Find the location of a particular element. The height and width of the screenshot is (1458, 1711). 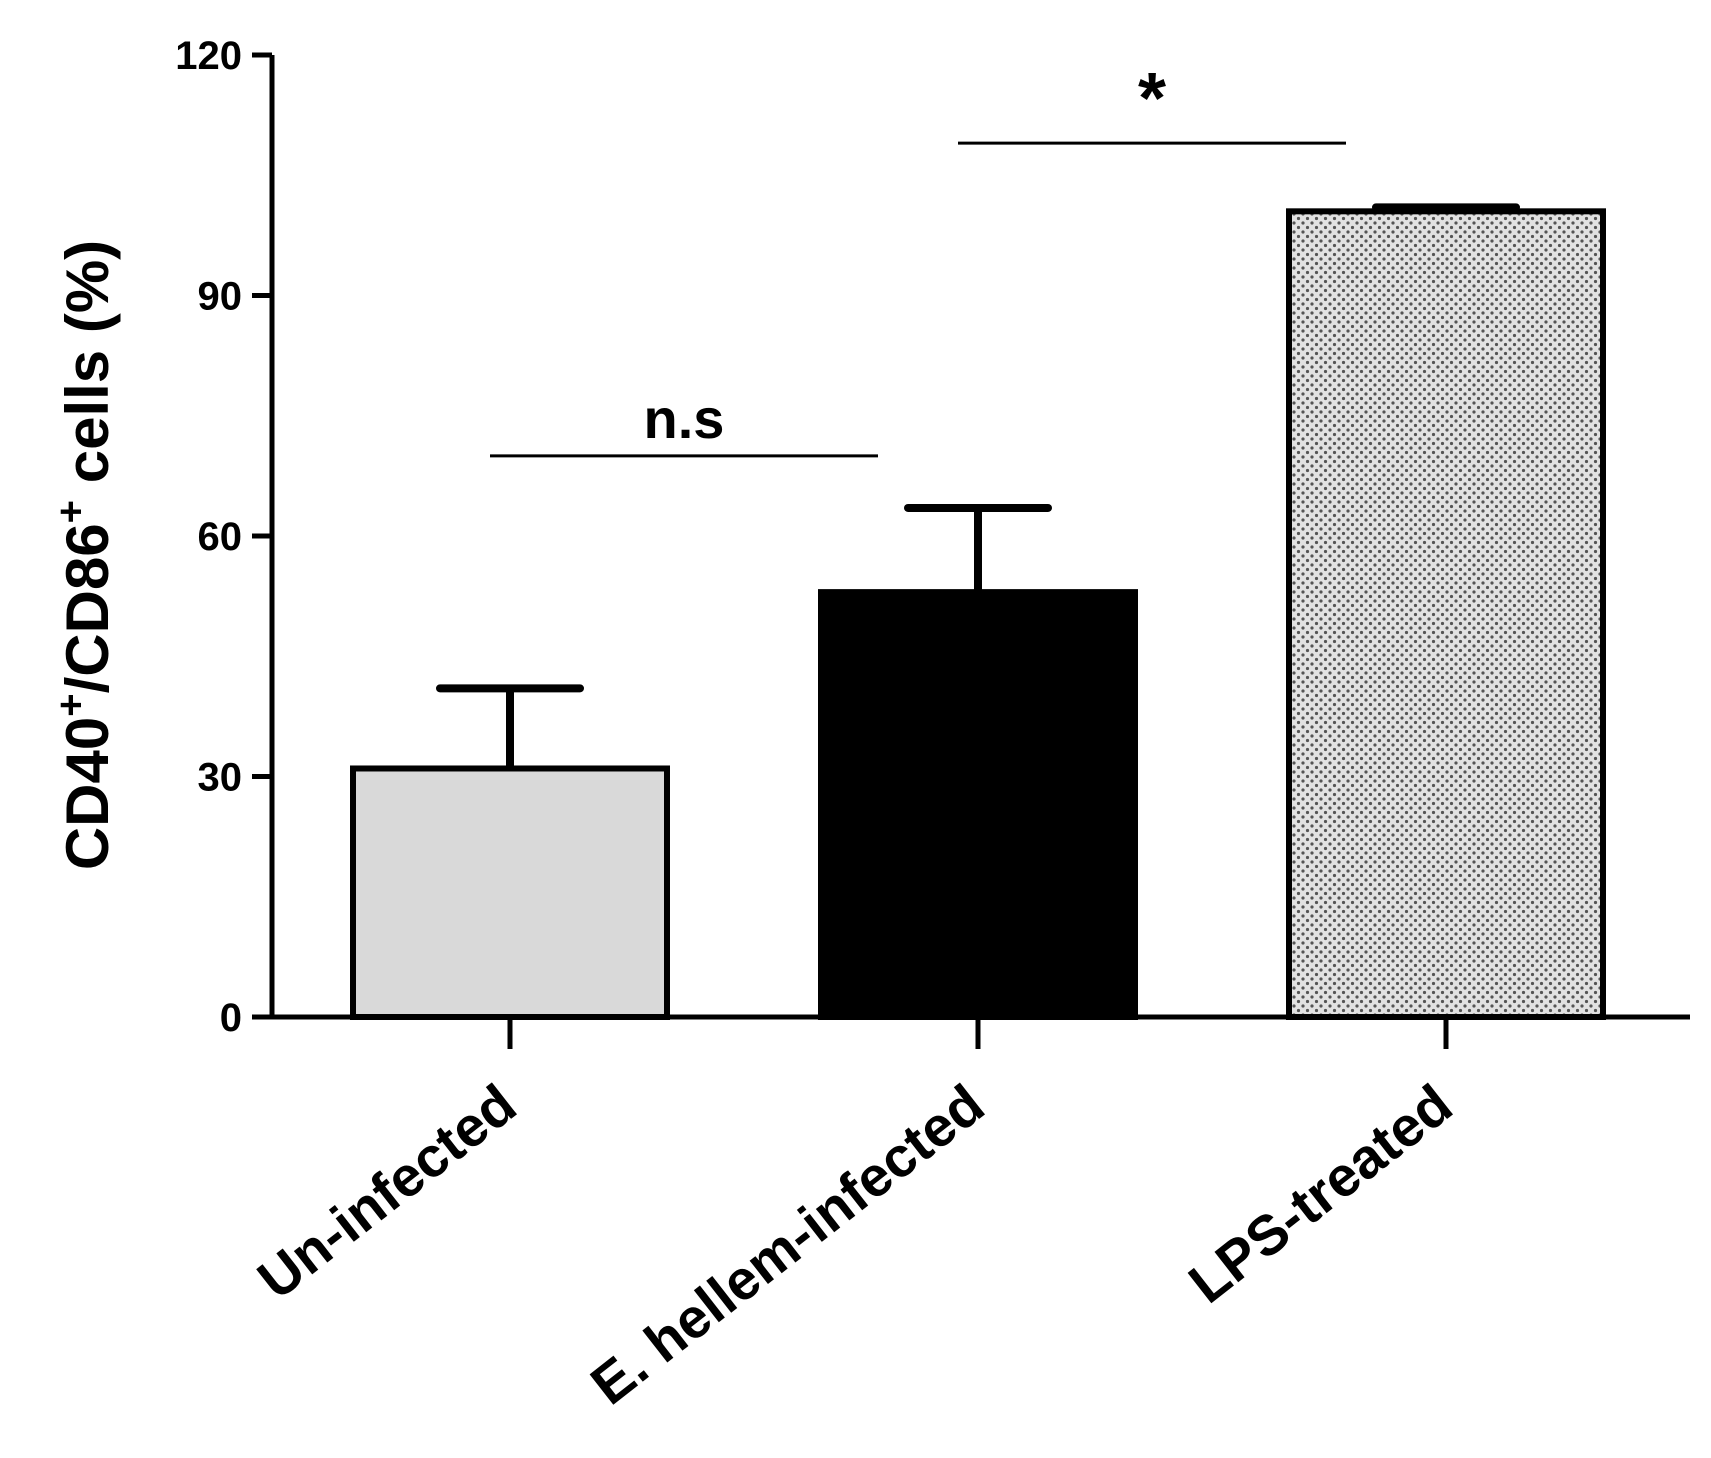

y-tick-label: 120 is located at coordinates (208, 56).